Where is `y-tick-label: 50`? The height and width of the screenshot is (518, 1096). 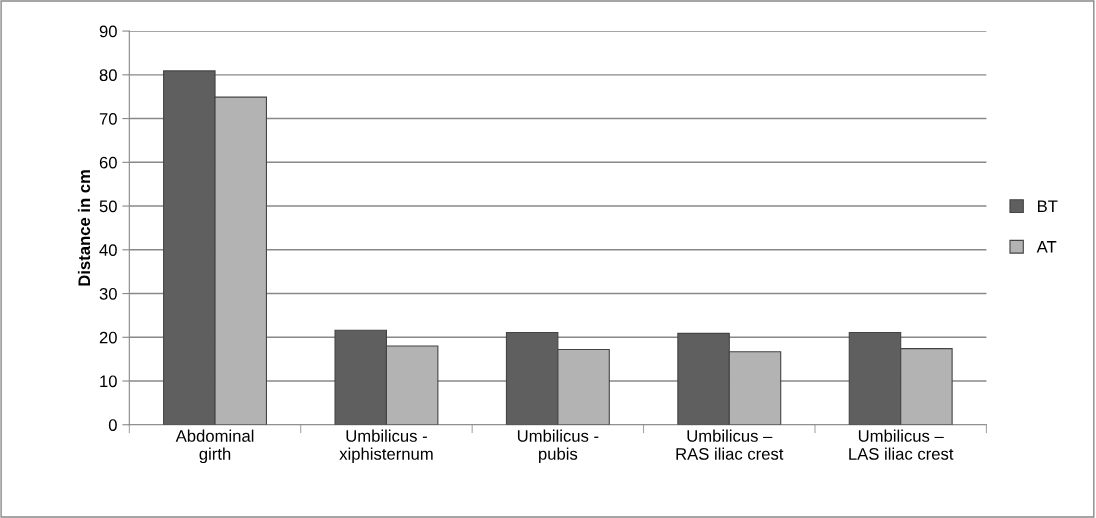 y-tick-label: 50 is located at coordinates (108, 206).